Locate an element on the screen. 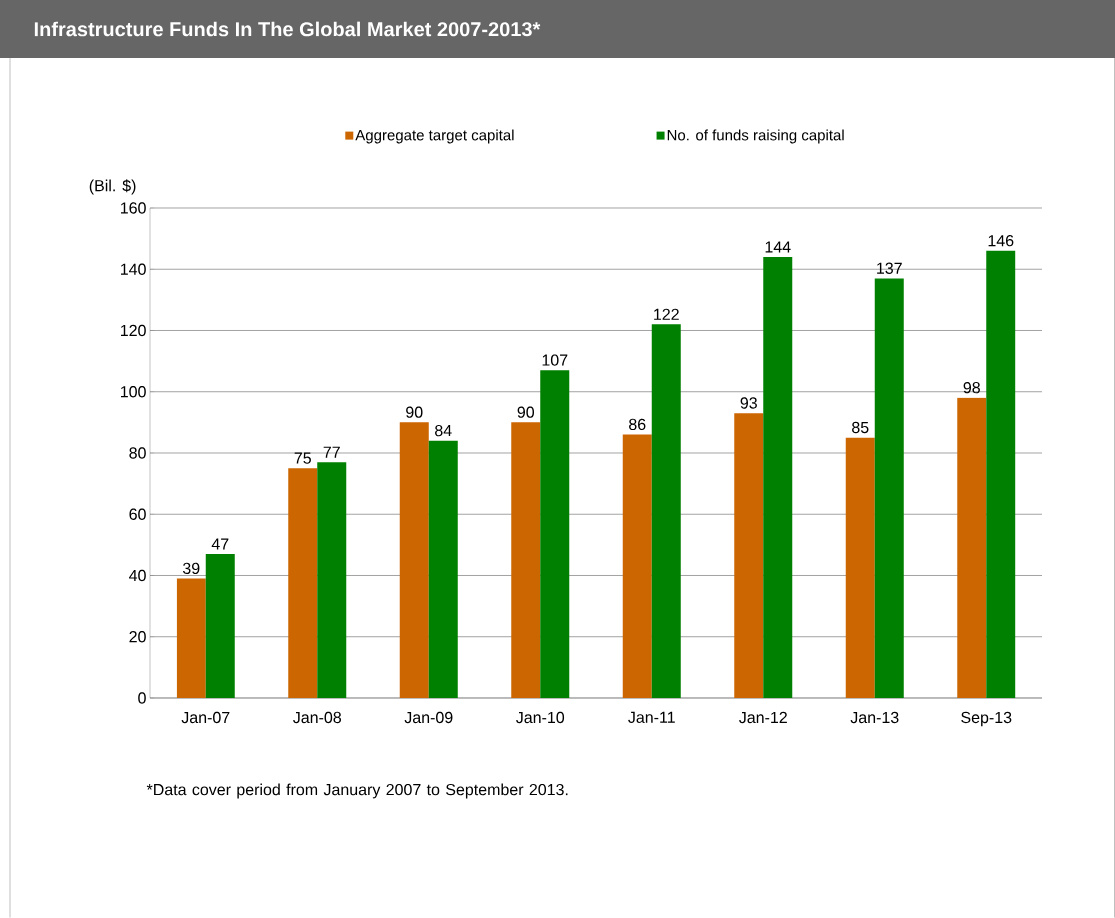 The height and width of the screenshot is (918, 1115). x-tick-label: Jan-07 is located at coordinates (205, 717).